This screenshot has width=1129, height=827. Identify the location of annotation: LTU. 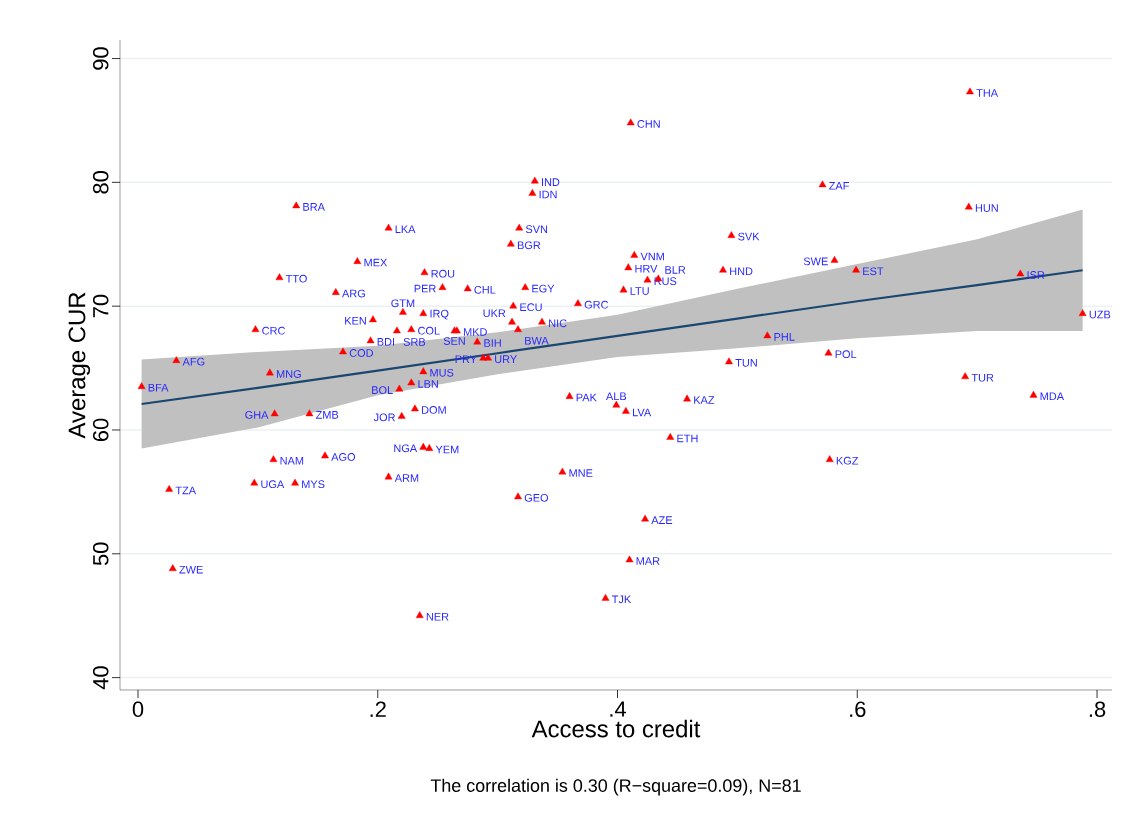
(639, 291).